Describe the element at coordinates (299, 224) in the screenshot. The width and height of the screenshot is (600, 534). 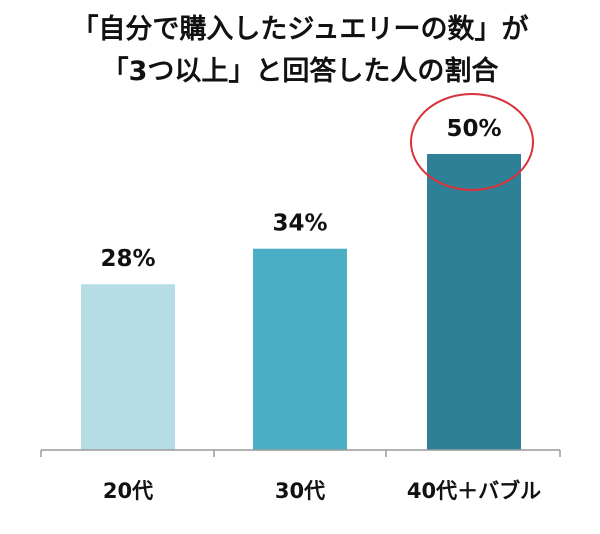
I see `data-label-2: 34%` at that location.